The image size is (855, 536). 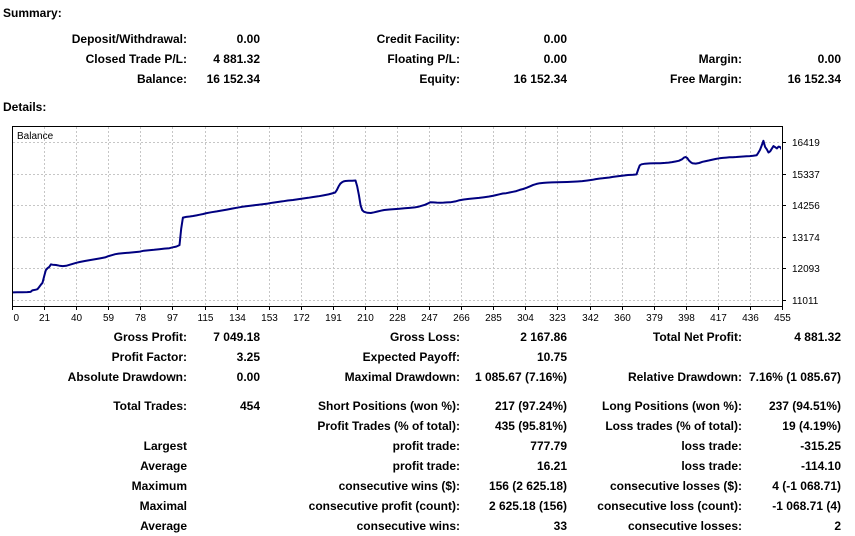 I want to click on x-axis-label: 21, so click(x=45, y=318).